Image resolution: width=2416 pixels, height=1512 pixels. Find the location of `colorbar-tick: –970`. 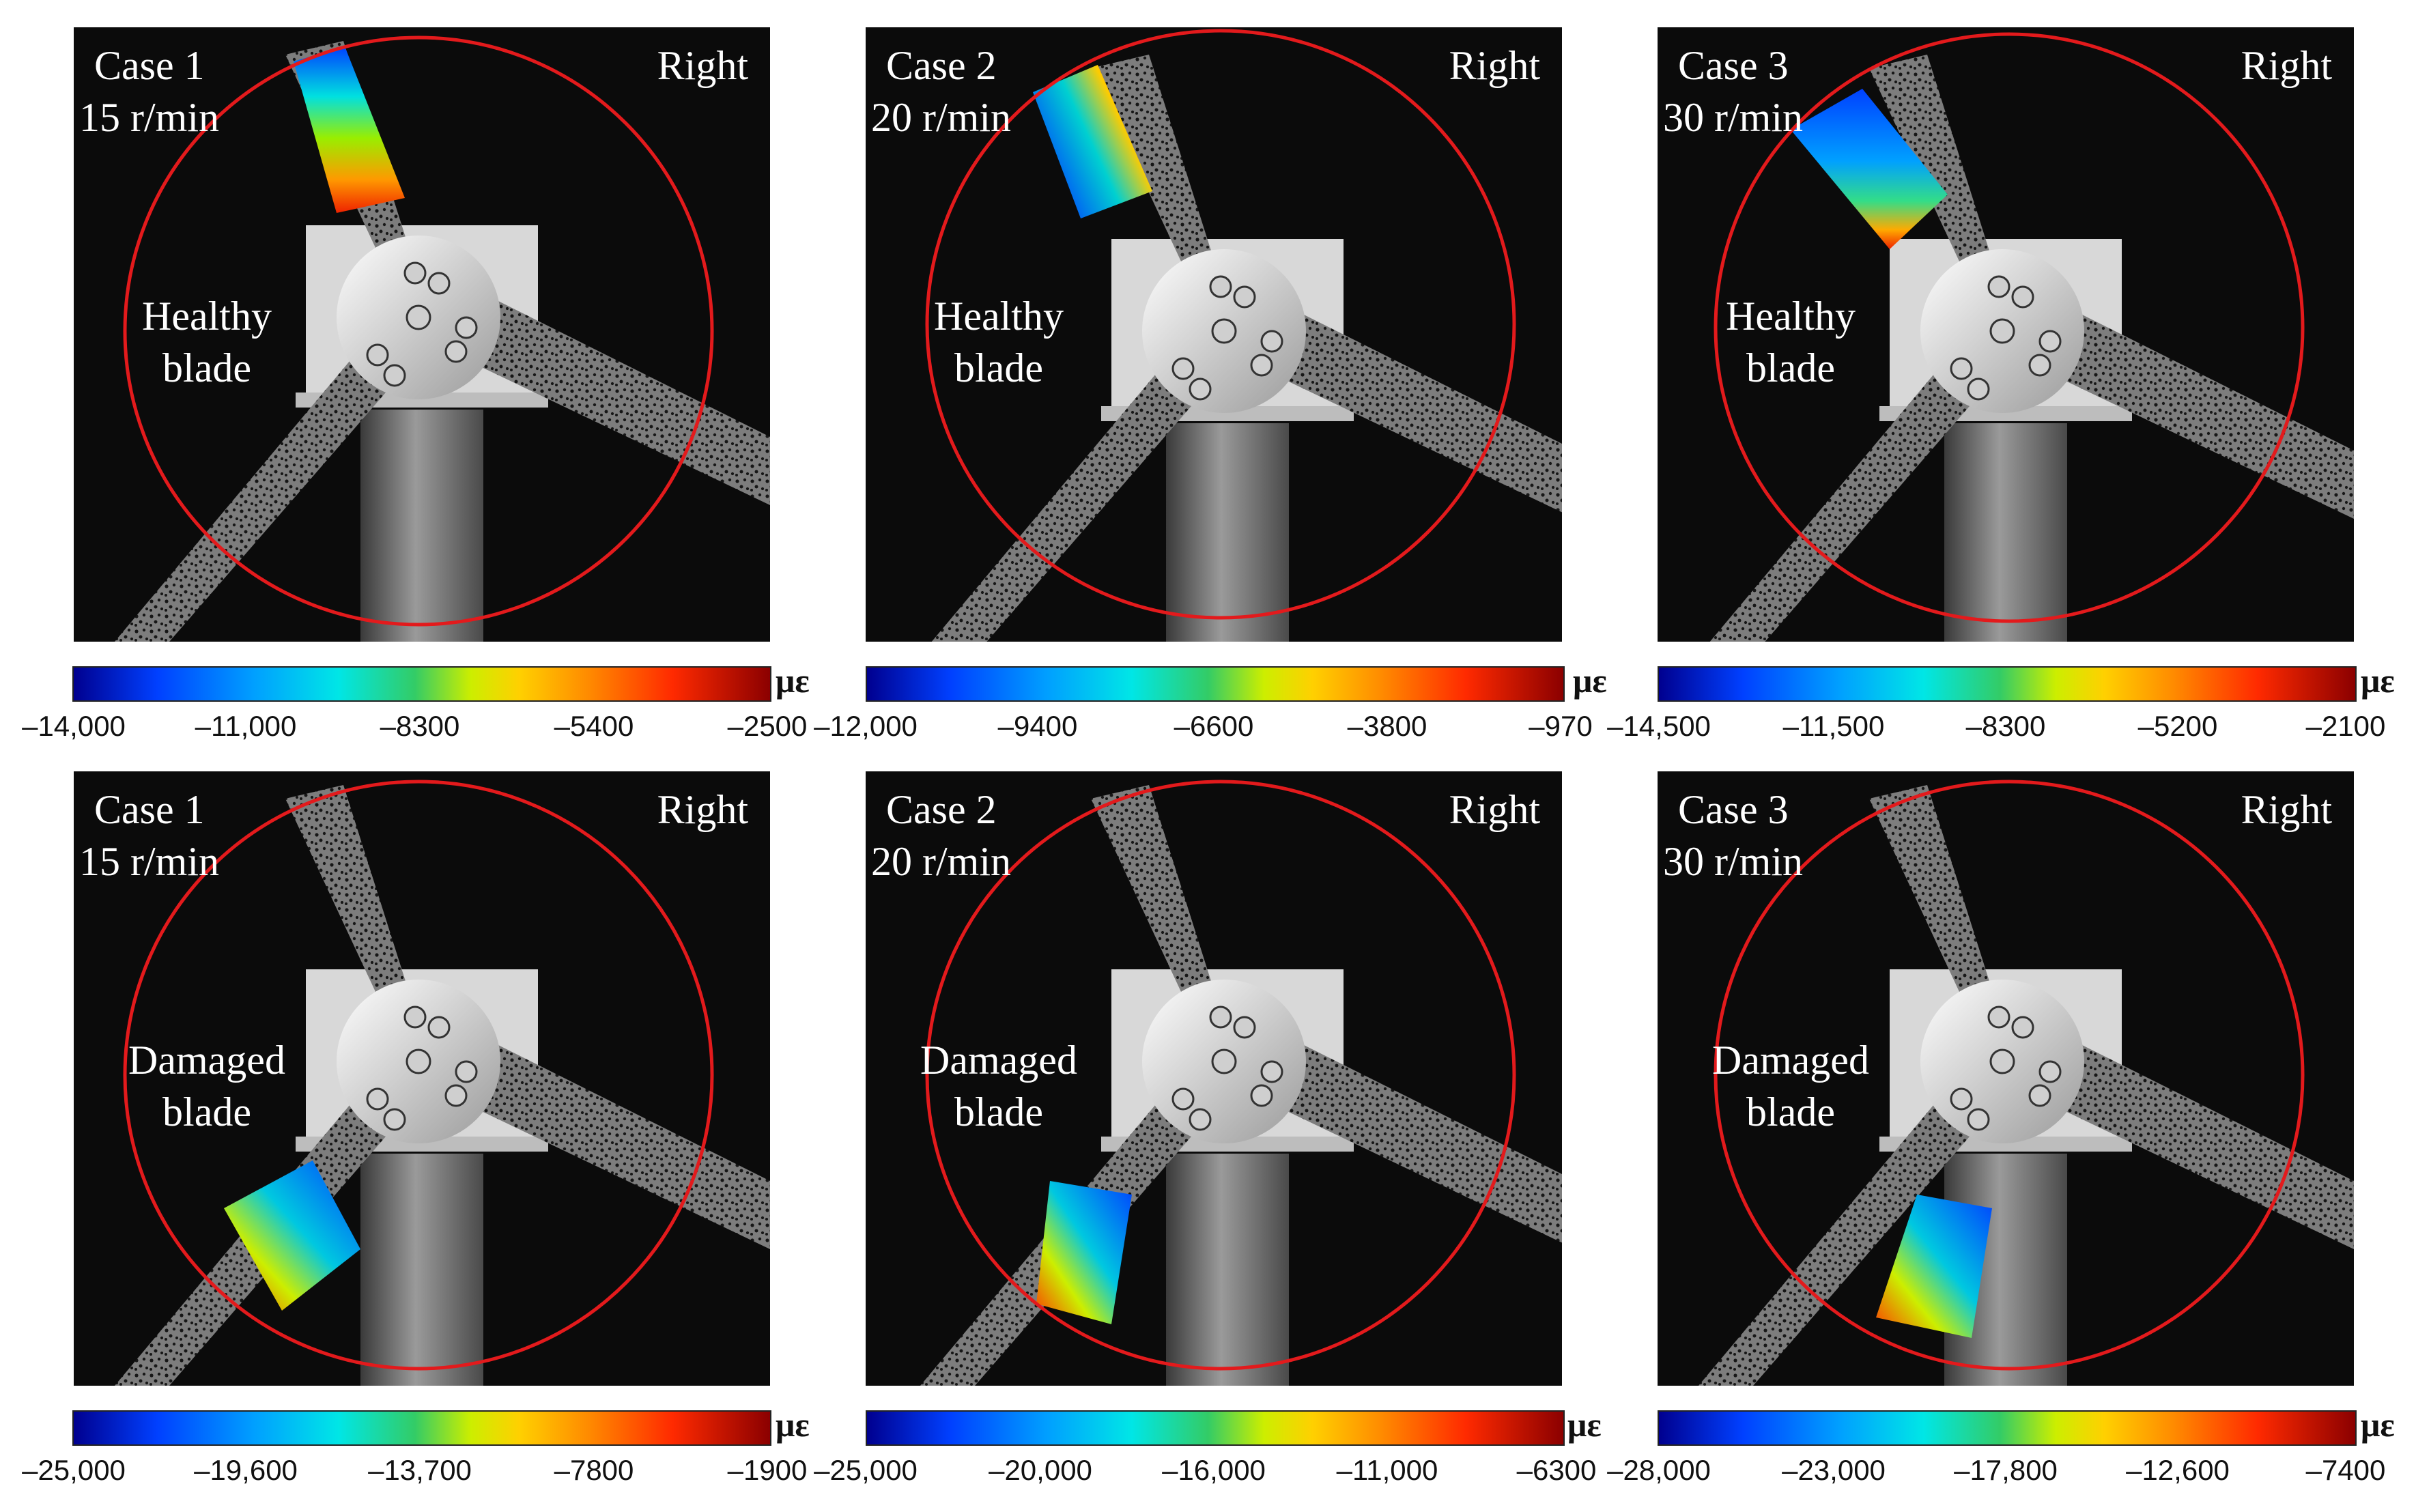

colorbar-tick: –970 is located at coordinates (1561, 726).